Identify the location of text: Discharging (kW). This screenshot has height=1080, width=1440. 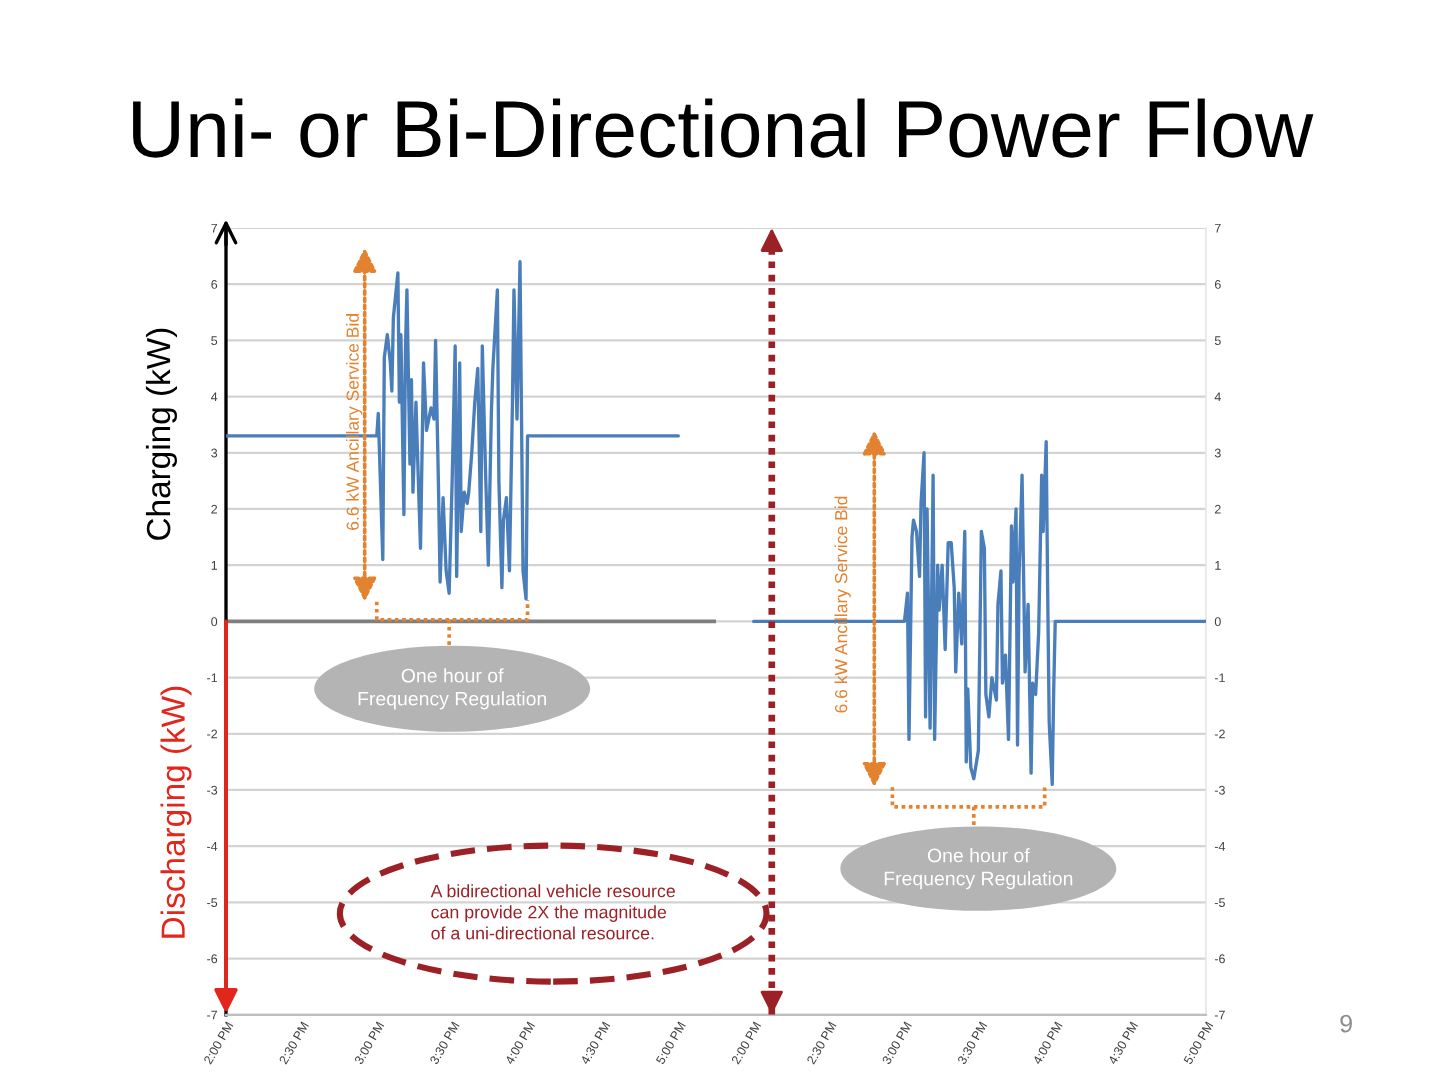
(176, 812).